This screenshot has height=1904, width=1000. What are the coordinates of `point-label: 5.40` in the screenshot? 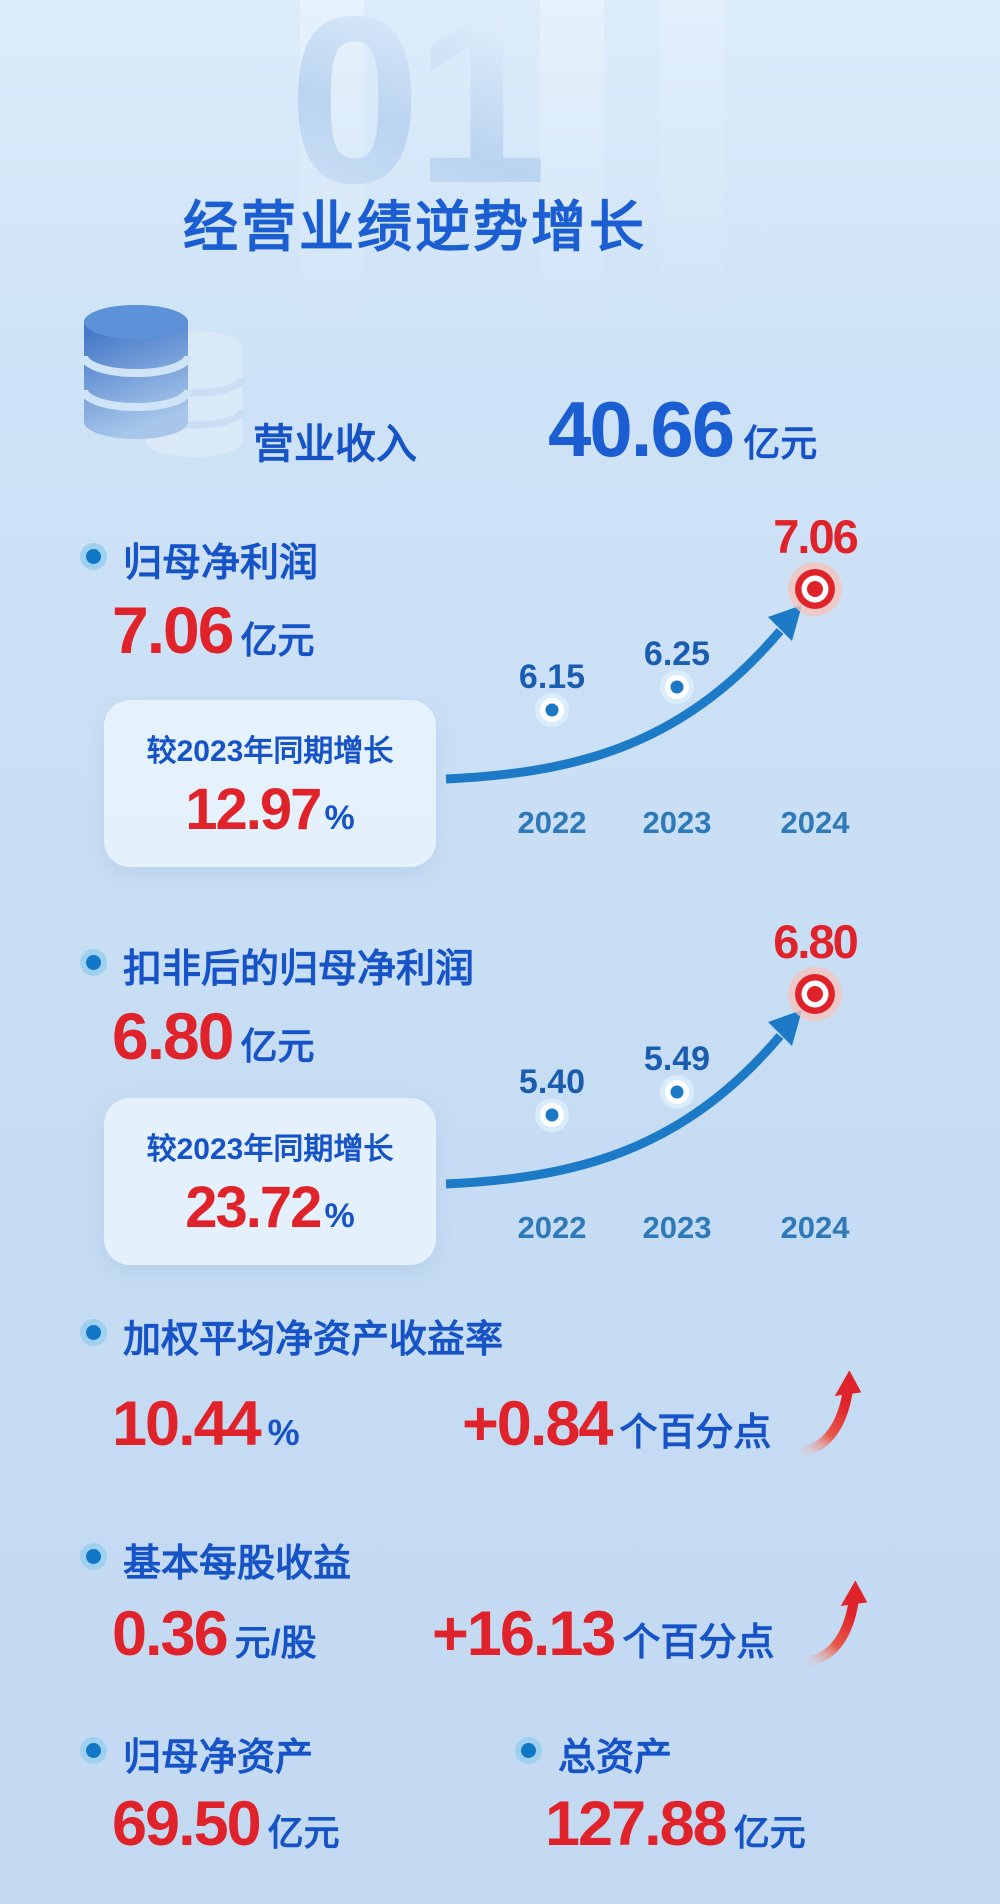 It's located at (552, 1082).